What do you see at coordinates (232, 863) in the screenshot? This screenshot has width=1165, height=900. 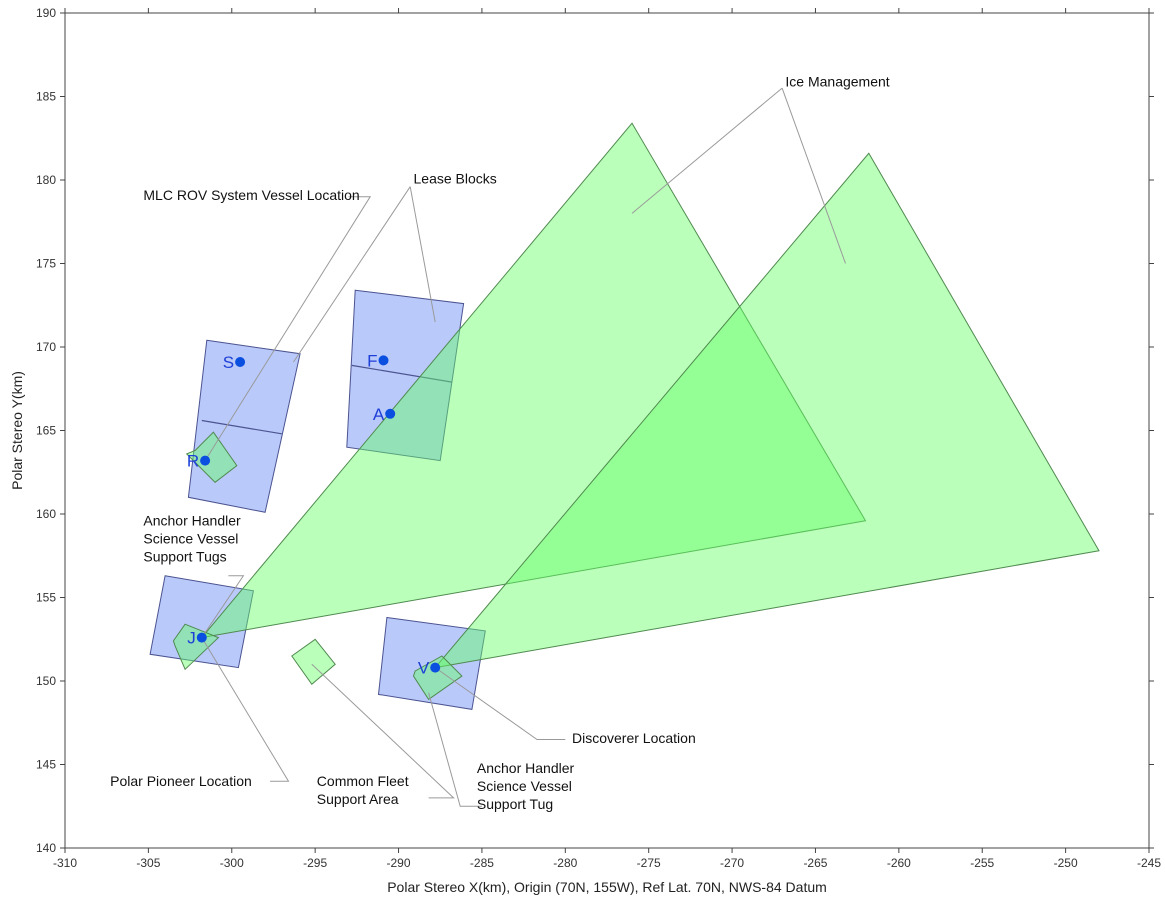 I see `x-tick-label: -300` at bounding box center [232, 863].